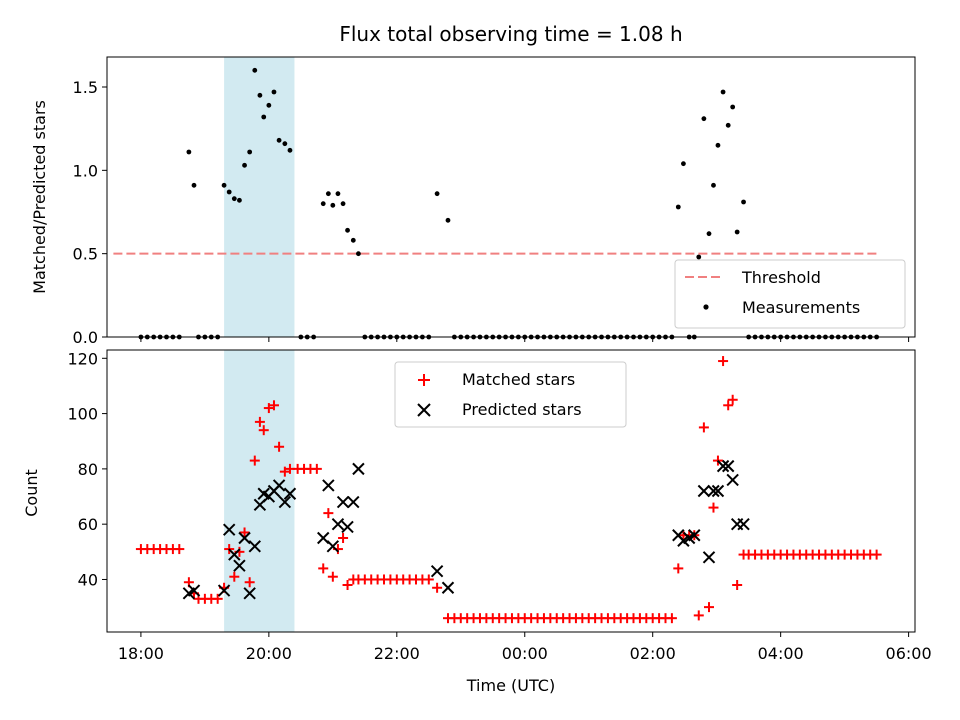  Describe the element at coordinates (706, 307) in the screenshot. I see `legend-measurements-swatch` at that location.